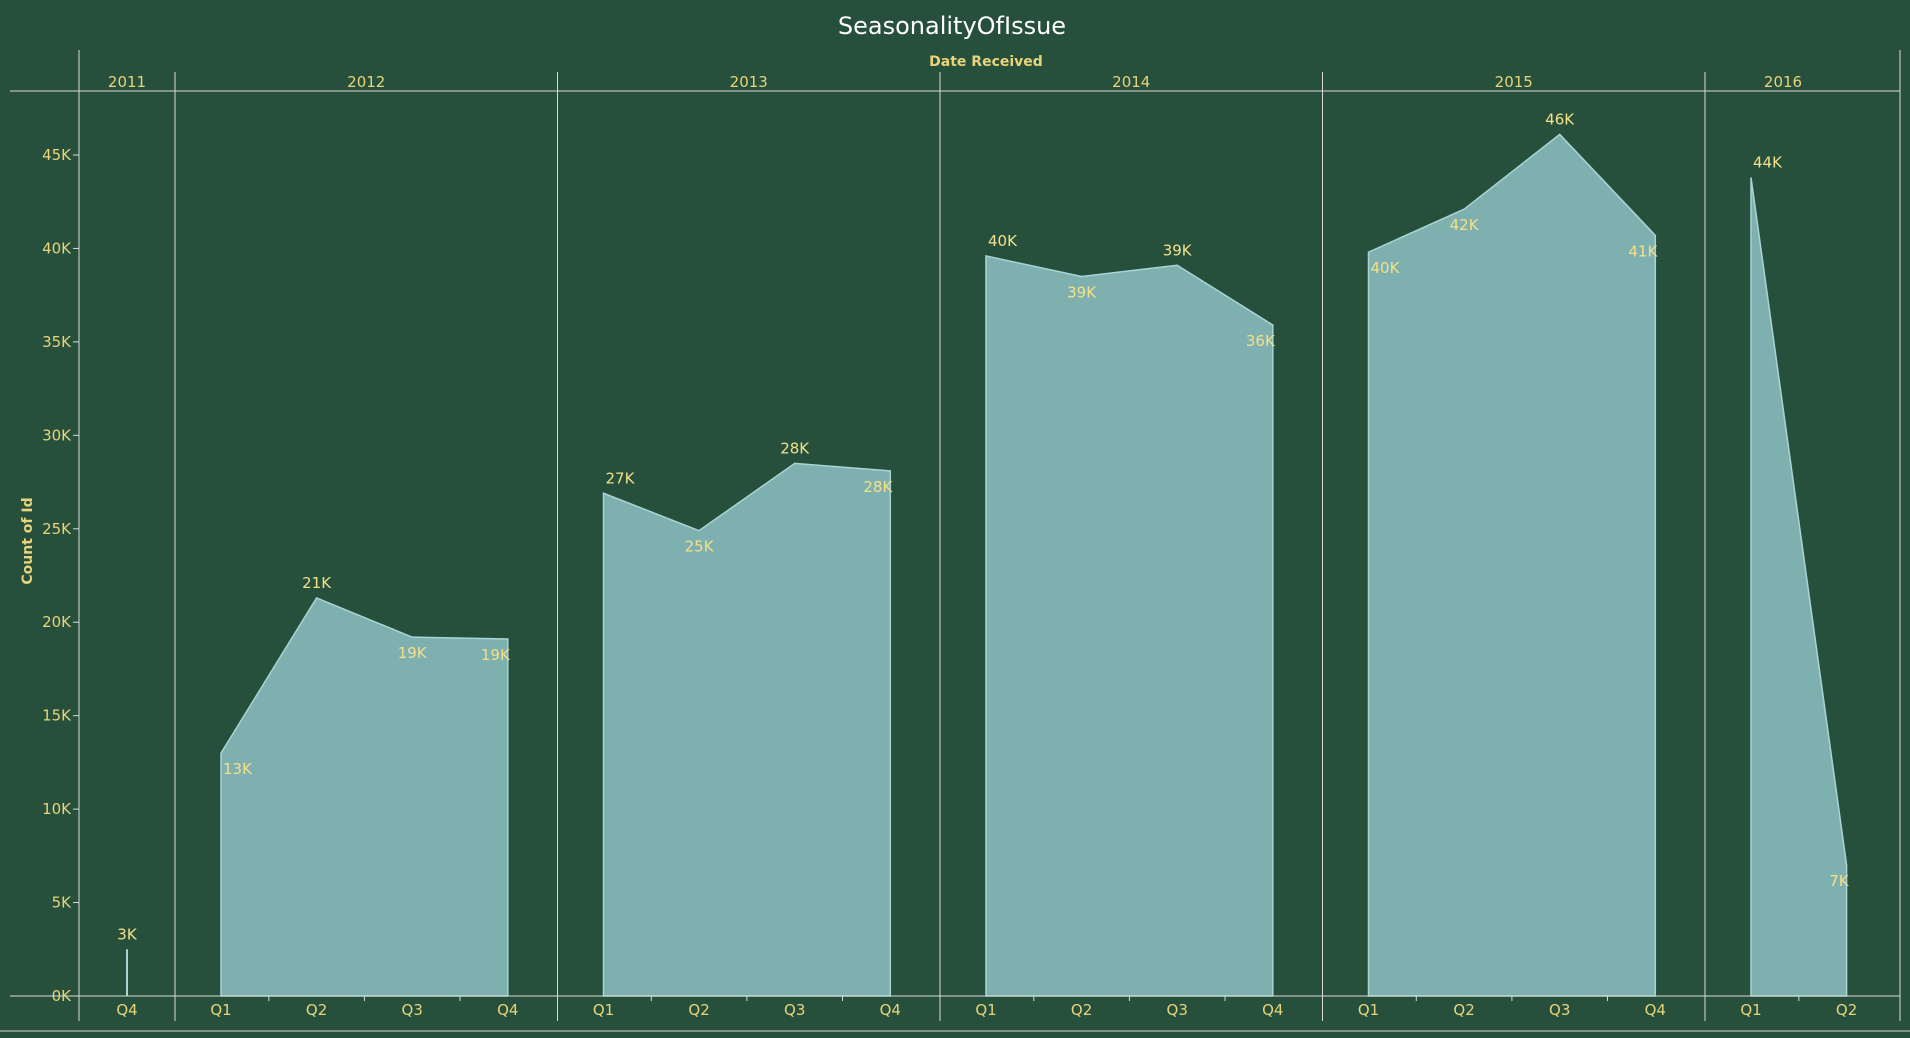 The width and height of the screenshot is (1910, 1038). What do you see at coordinates (1129, 625) in the screenshot?
I see `area-series-2014` at bounding box center [1129, 625].